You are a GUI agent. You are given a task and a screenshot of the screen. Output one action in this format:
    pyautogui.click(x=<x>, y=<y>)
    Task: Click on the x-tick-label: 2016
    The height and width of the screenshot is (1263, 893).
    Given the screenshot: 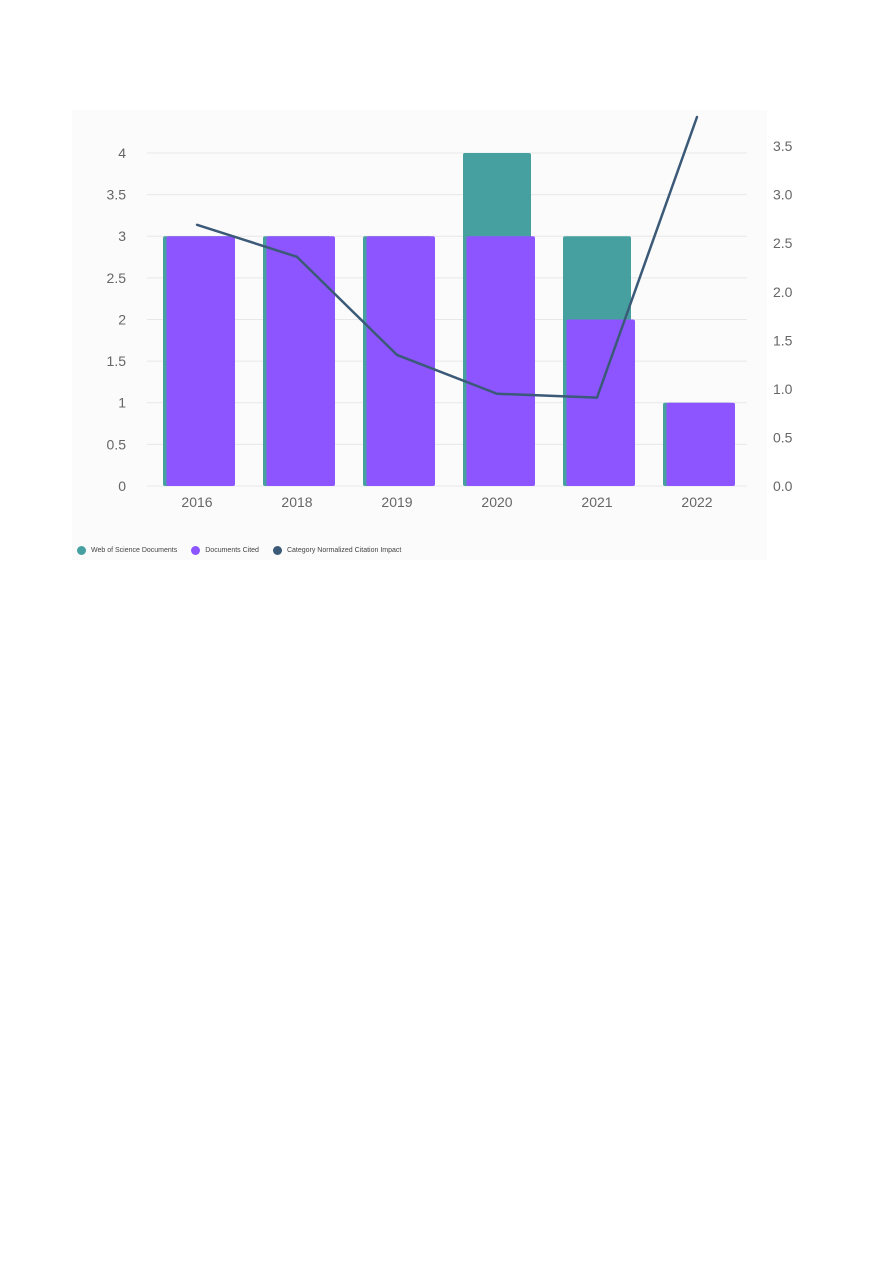 What is the action you would take?
    pyautogui.click(x=196, y=502)
    